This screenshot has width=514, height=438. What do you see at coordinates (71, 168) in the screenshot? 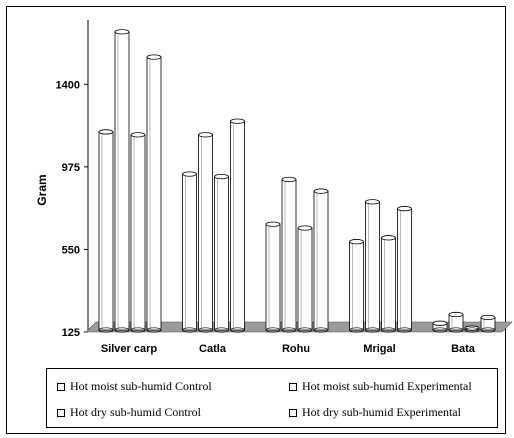
I see `y-tick-label: 975` at bounding box center [71, 168].